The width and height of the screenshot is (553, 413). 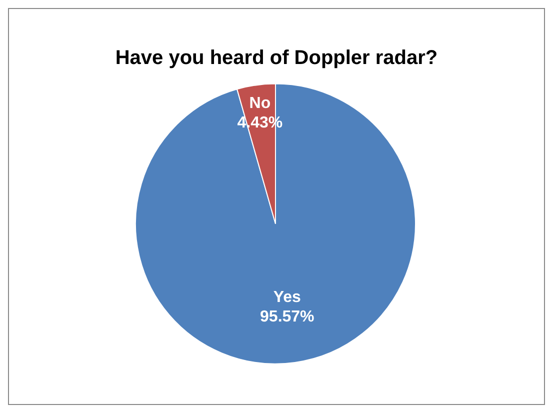 What do you see at coordinates (276, 58) in the screenshot?
I see `chart-title: Have you heard of Doppler radar?` at bounding box center [276, 58].